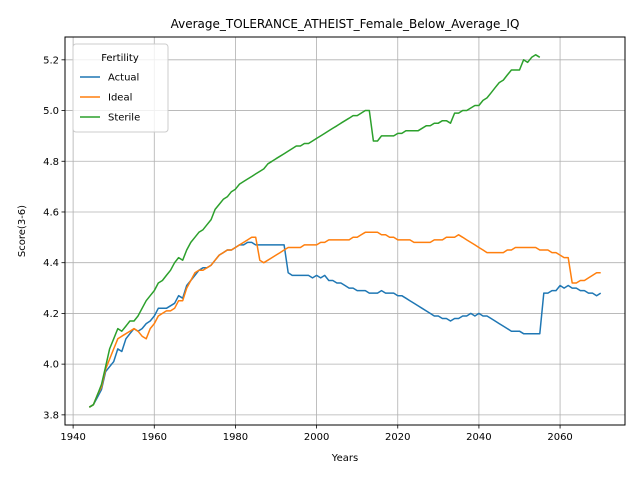  What do you see at coordinates (397, 437) in the screenshot?
I see `x-tick-label: 2020` at bounding box center [397, 437].